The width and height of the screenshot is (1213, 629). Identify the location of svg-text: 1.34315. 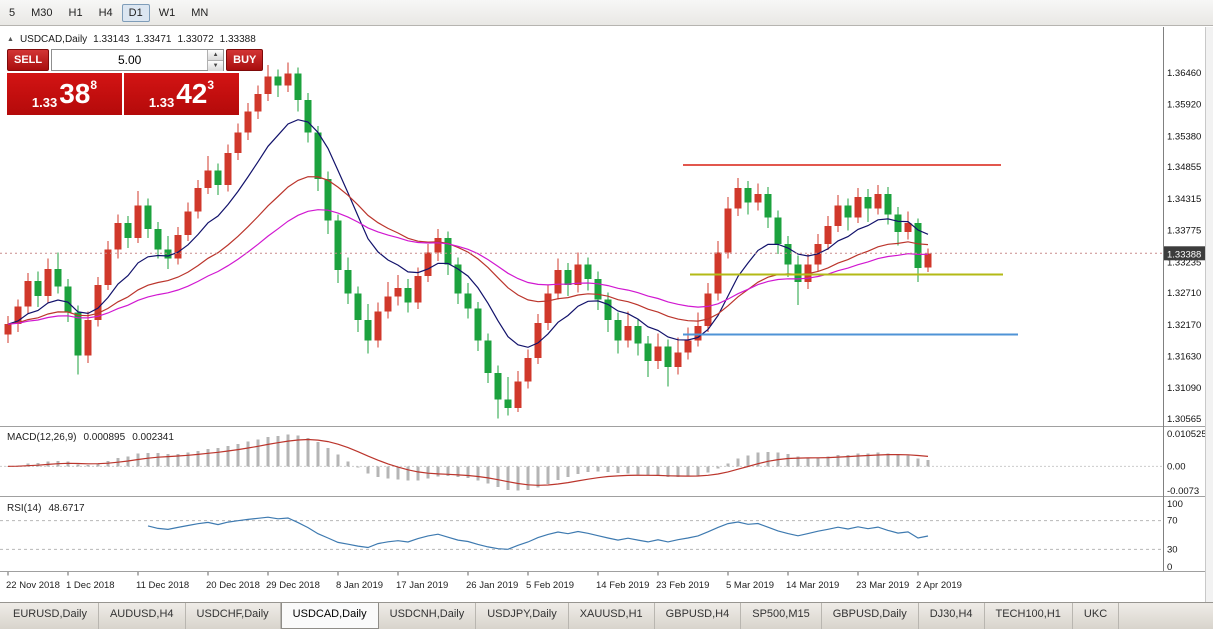
(1184, 199).